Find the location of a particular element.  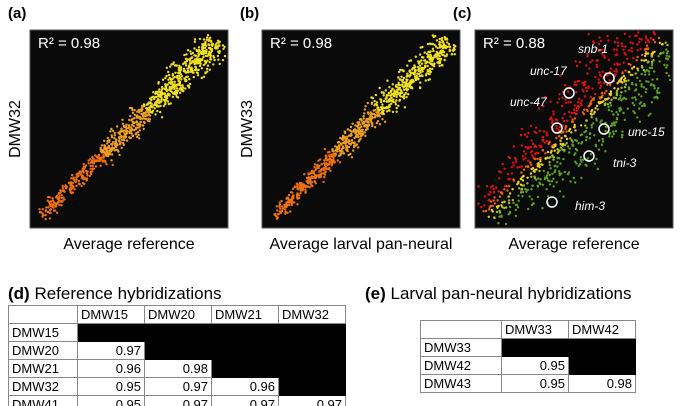

gene-marker is located at coordinates (589, 156).